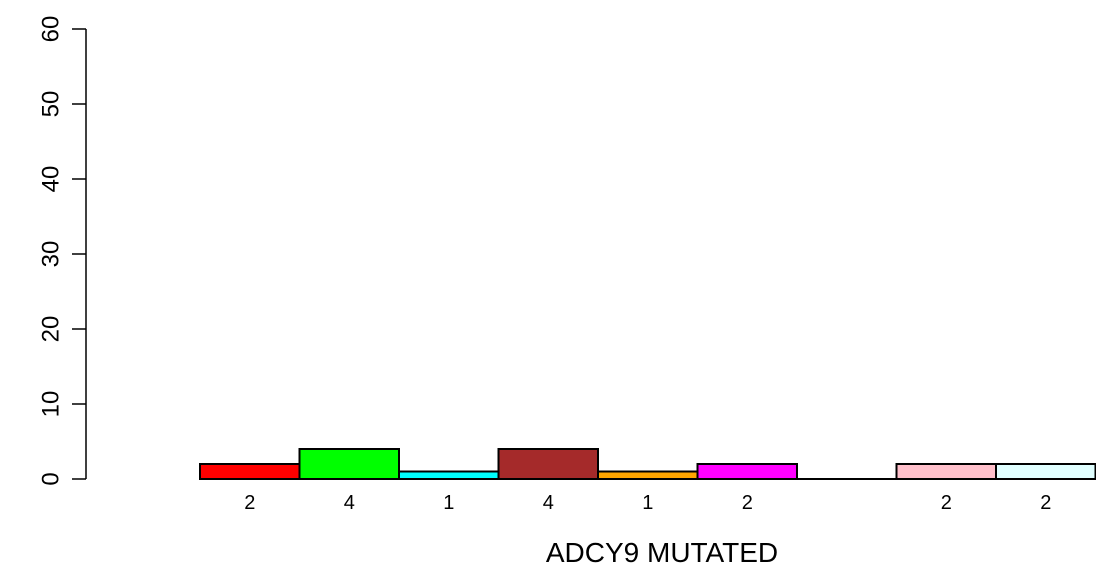 The image size is (1096, 563). I want to click on y-tick-label: 40, so click(50, 179).